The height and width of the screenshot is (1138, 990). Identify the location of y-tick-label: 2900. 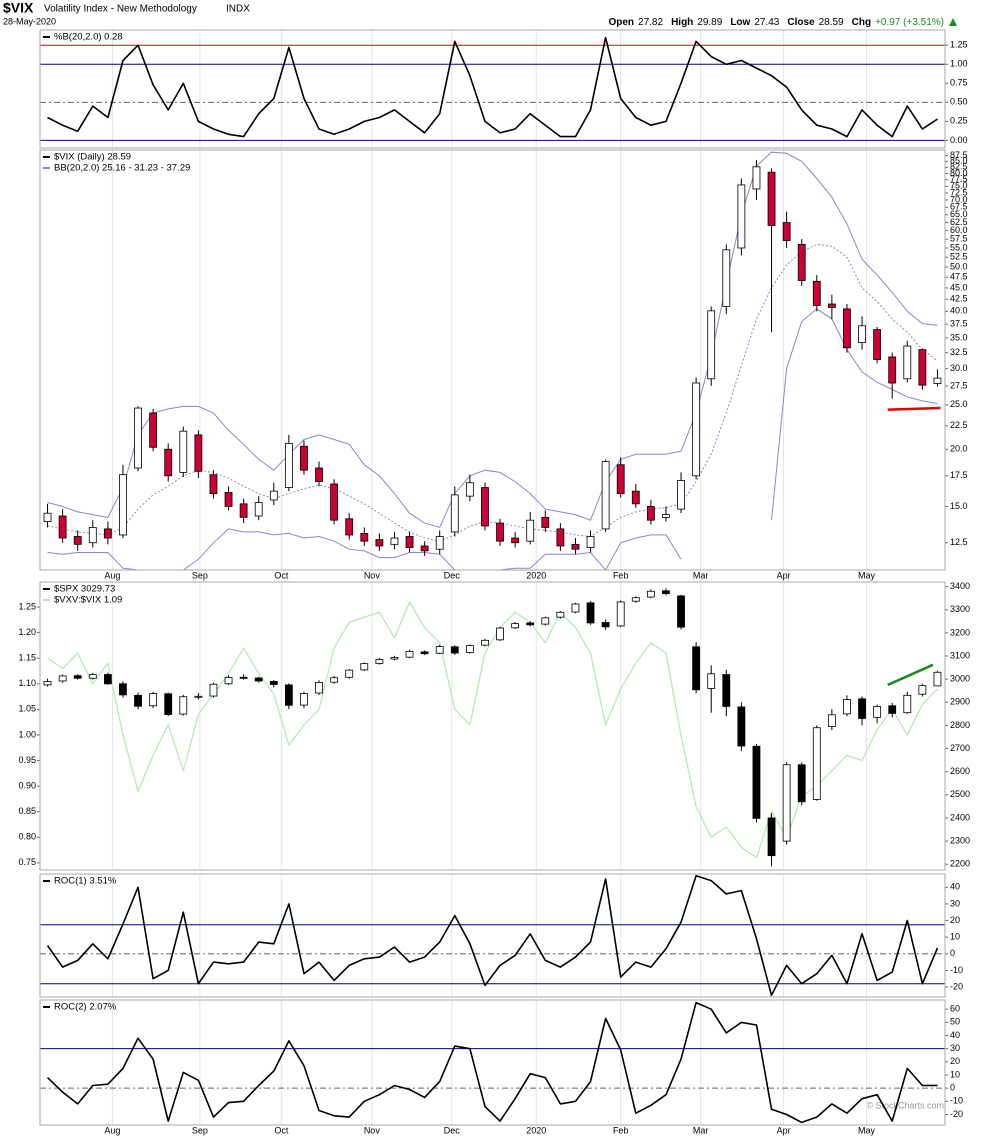
(960, 702).